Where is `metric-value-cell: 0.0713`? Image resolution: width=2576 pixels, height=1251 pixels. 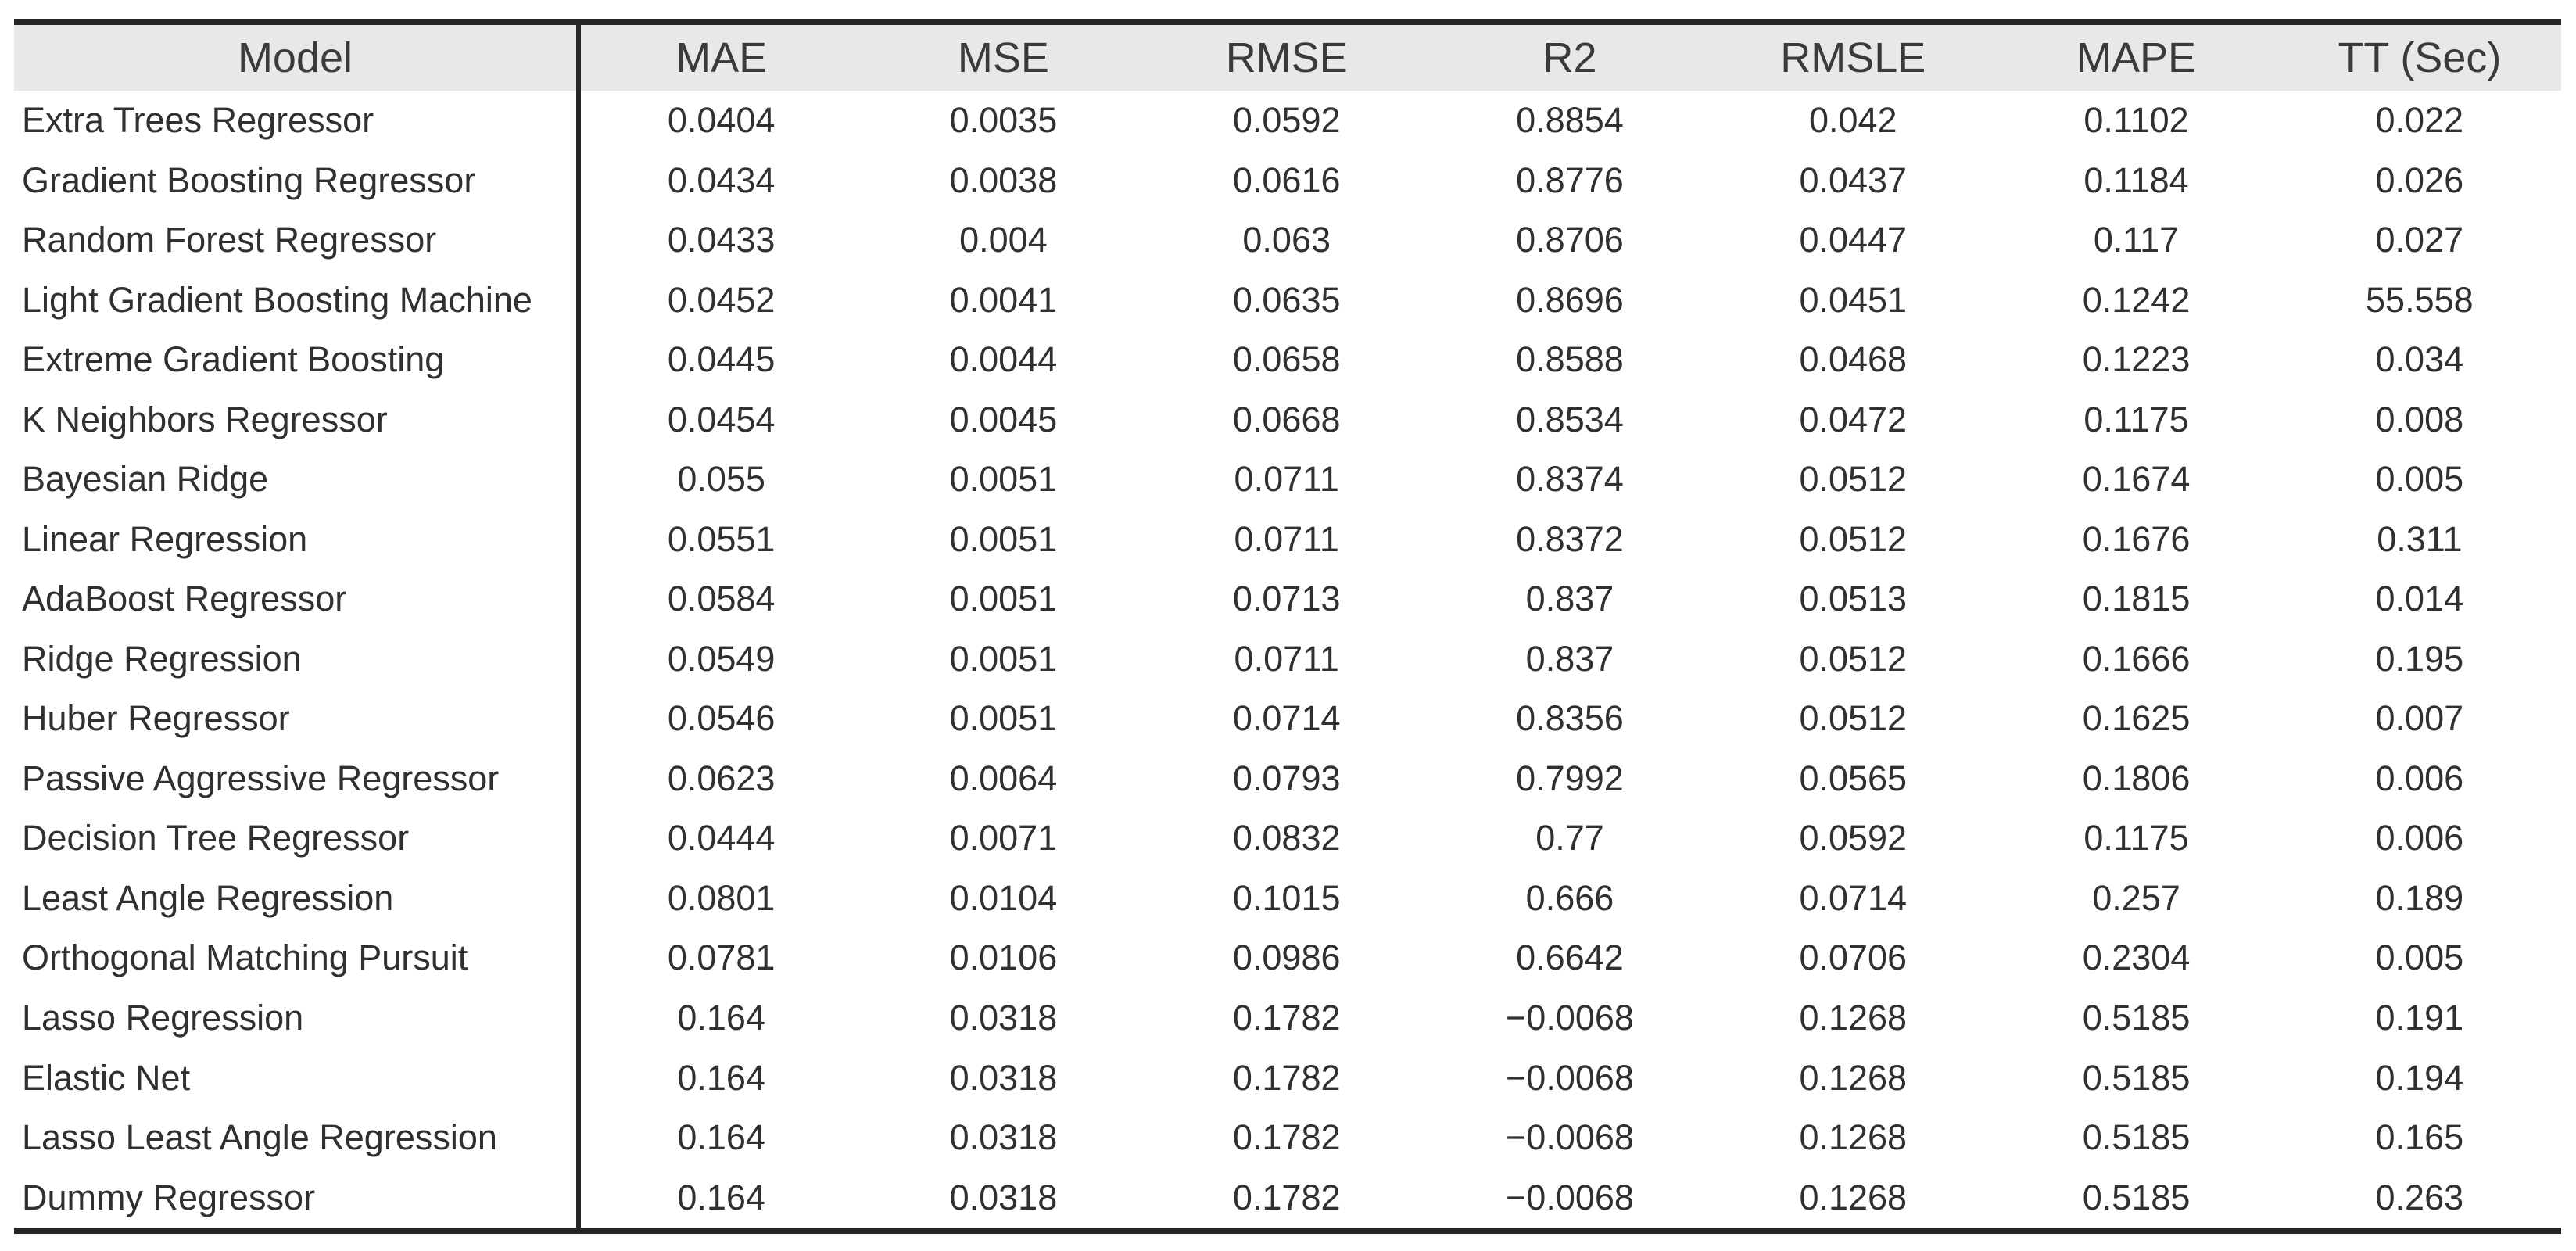 metric-value-cell: 0.0713 is located at coordinates (1286, 599).